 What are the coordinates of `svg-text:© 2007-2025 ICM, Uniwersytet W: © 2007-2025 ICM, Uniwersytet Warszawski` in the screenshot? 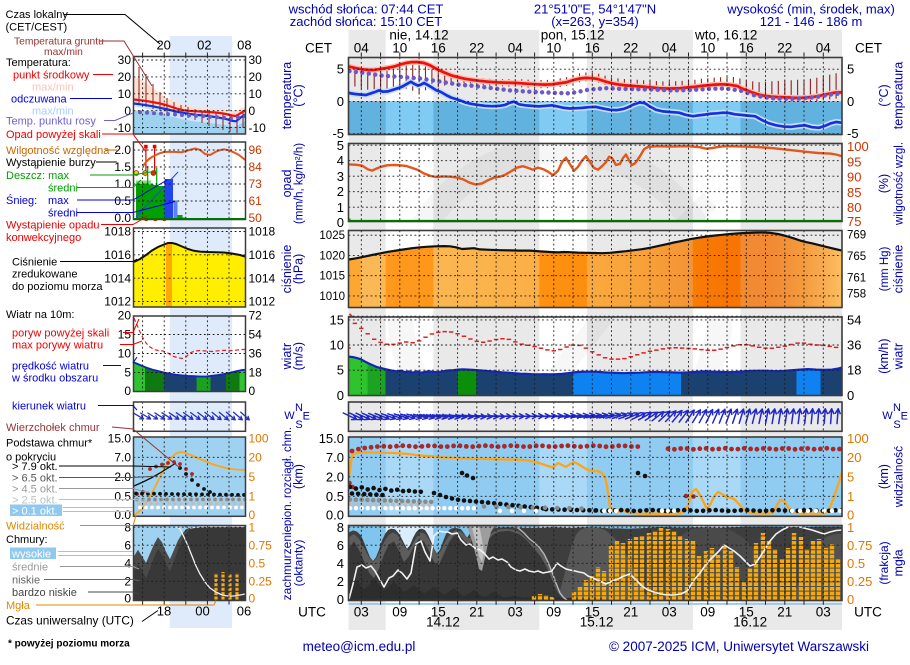 It's located at (739, 646).